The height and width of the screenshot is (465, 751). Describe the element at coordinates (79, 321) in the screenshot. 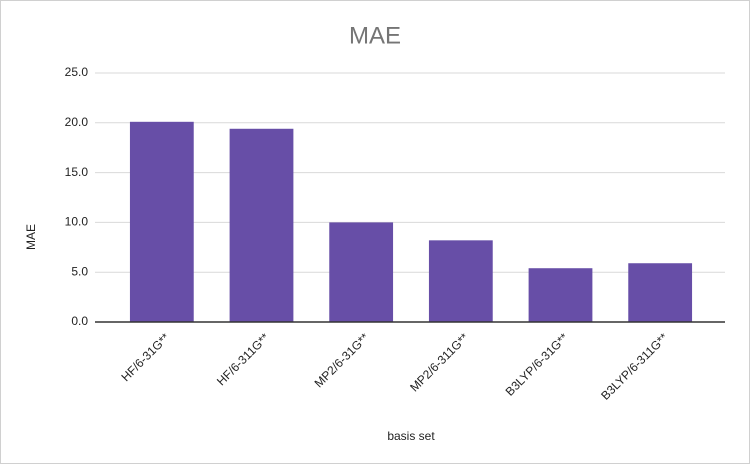

I see `y-tick-label: 0.0` at that location.